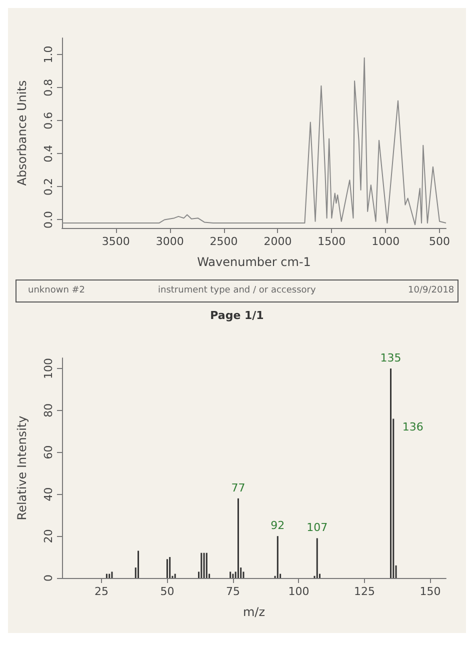 The height and width of the screenshot is (646, 474). Describe the element at coordinates (278, 241) in the screenshot. I see `x-tick-label: 2000` at that location.